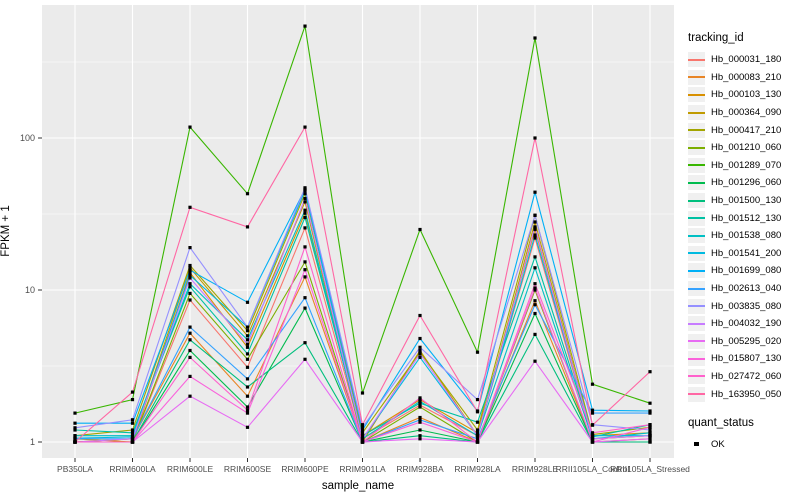  I want to click on legend-item: Hb_005295_020, so click(743, 342).